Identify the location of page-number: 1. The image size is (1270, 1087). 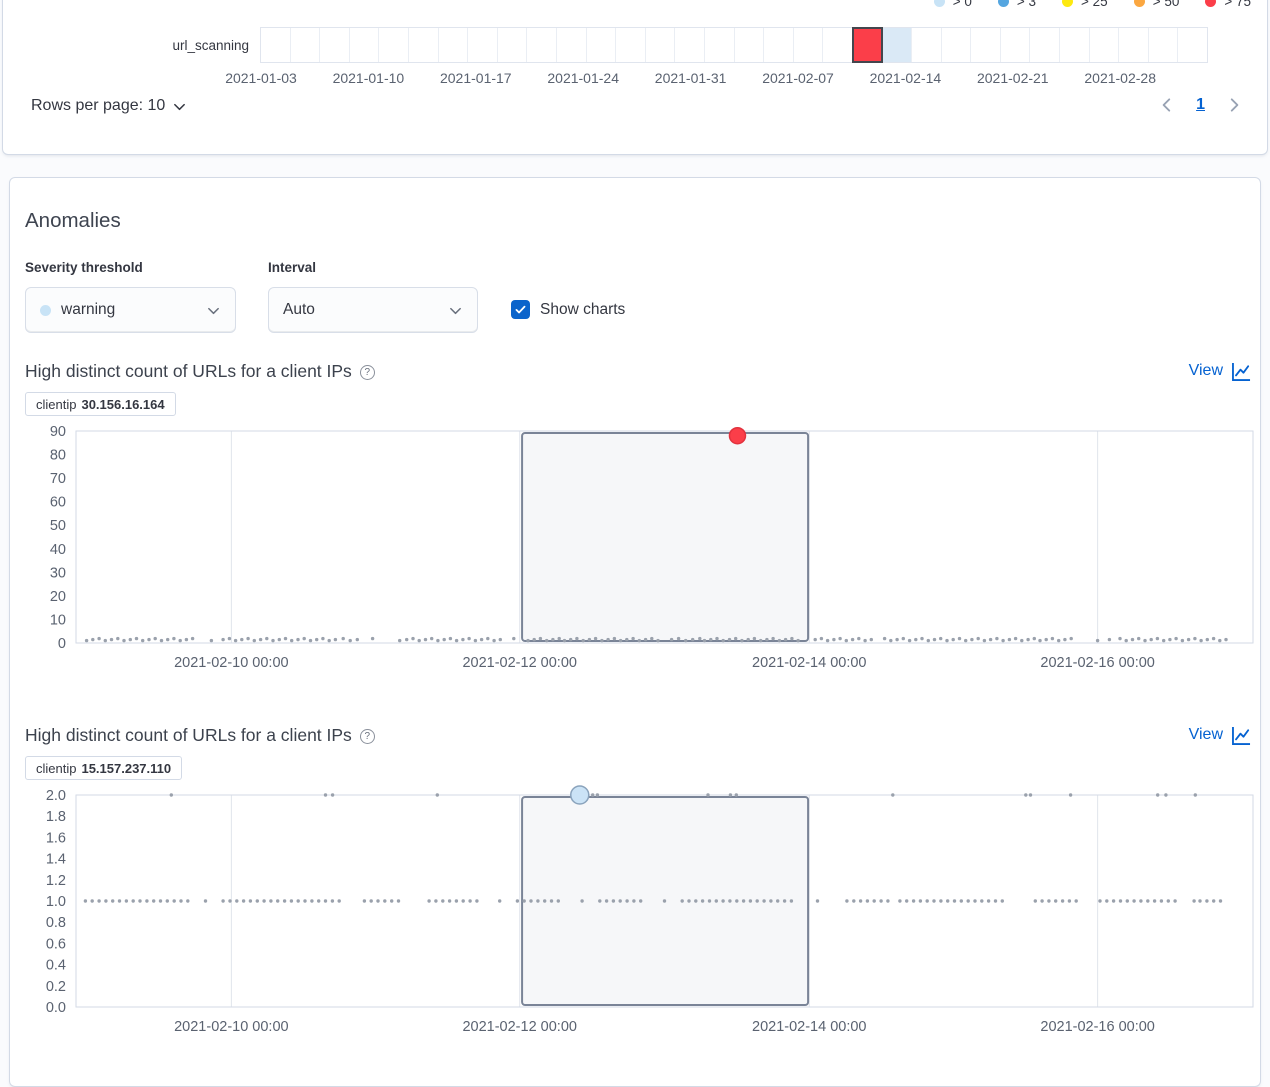
(1200, 104).